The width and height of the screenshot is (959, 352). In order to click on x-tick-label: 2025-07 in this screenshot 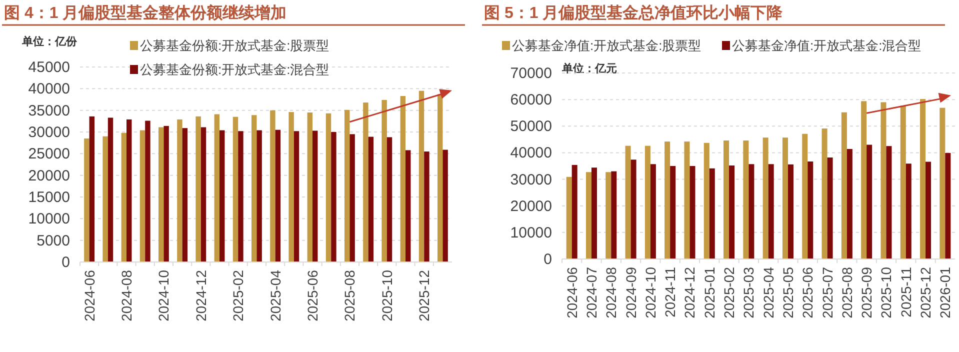, I will do `click(827, 292)`.